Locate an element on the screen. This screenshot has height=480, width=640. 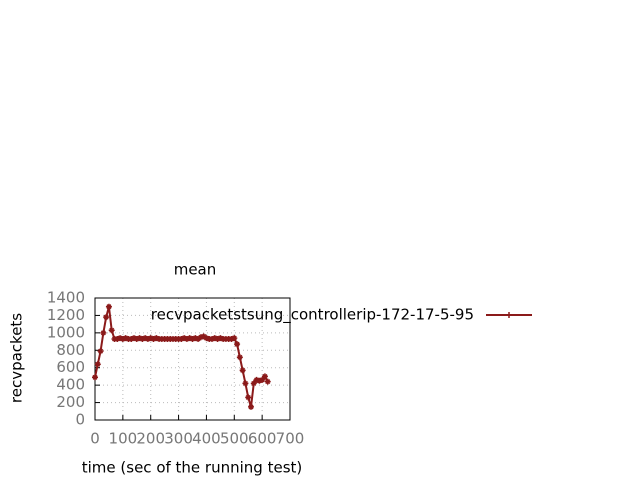
y-tick-label: 800 is located at coordinates (70, 350).